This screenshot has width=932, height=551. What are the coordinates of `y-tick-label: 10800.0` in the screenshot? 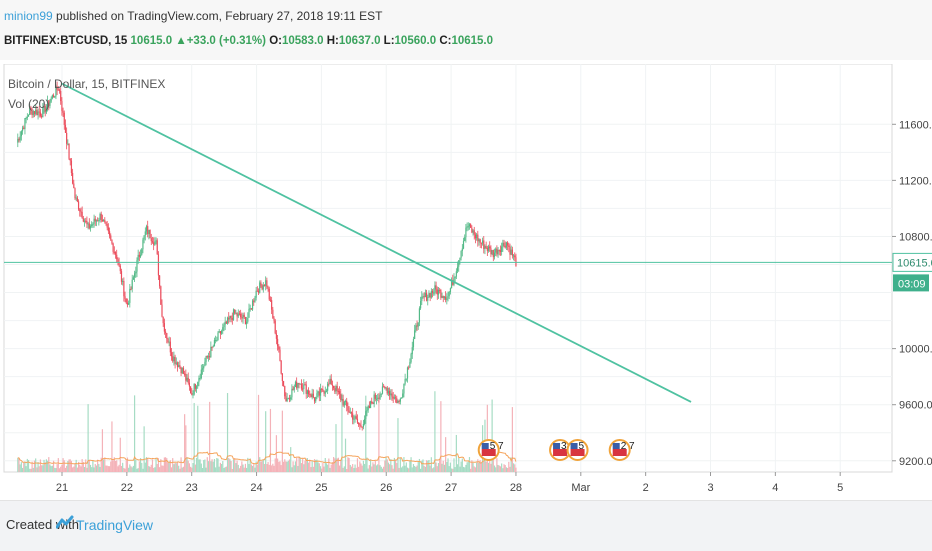 It's located at (915, 237).